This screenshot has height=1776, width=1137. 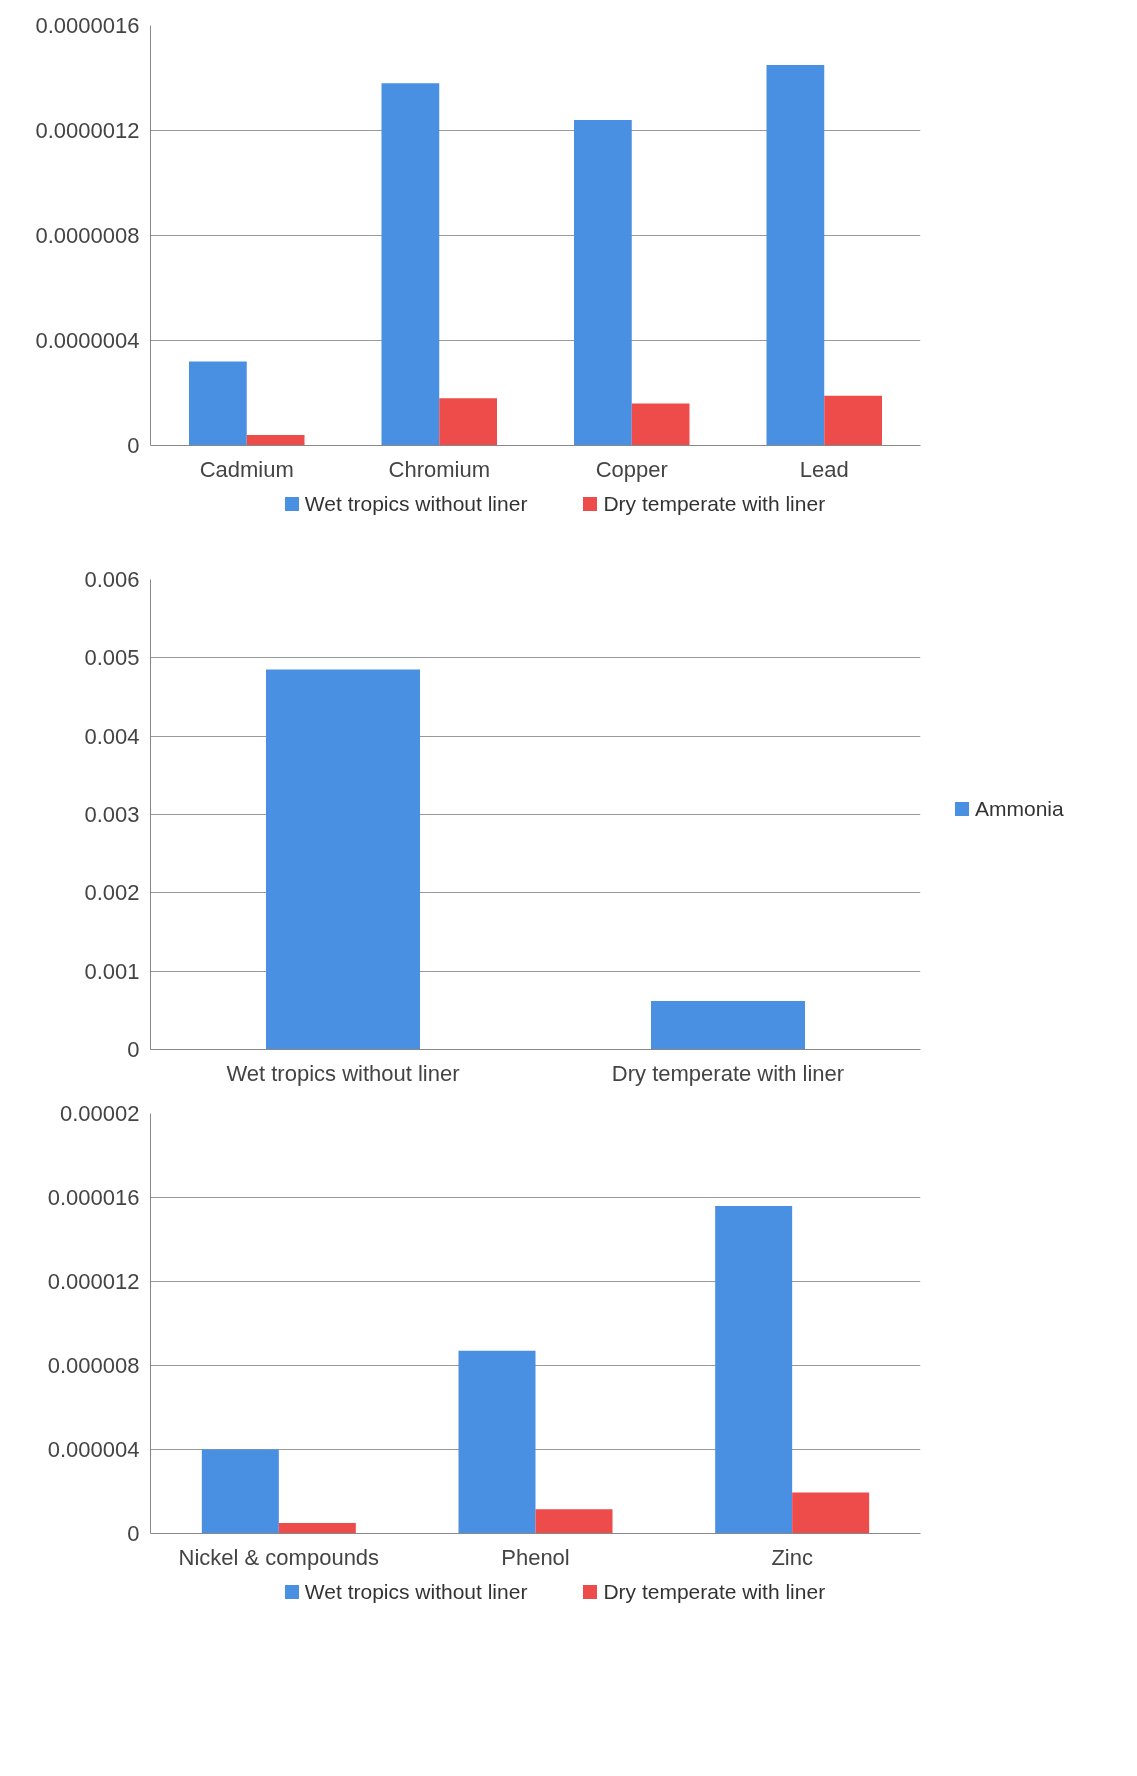 I want to click on y-tick-label: 0.0000008, so click(x=87, y=235).